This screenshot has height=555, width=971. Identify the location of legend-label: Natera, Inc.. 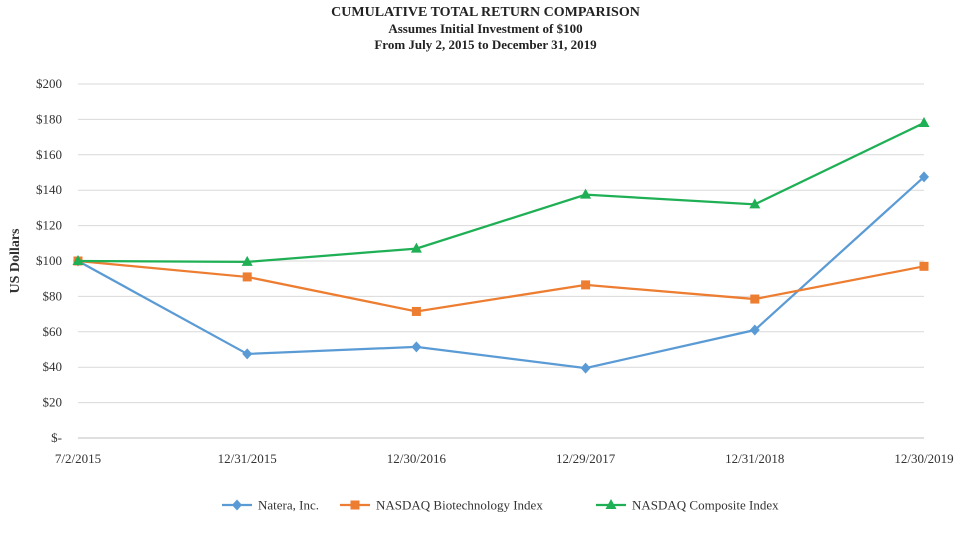
(288, 505).